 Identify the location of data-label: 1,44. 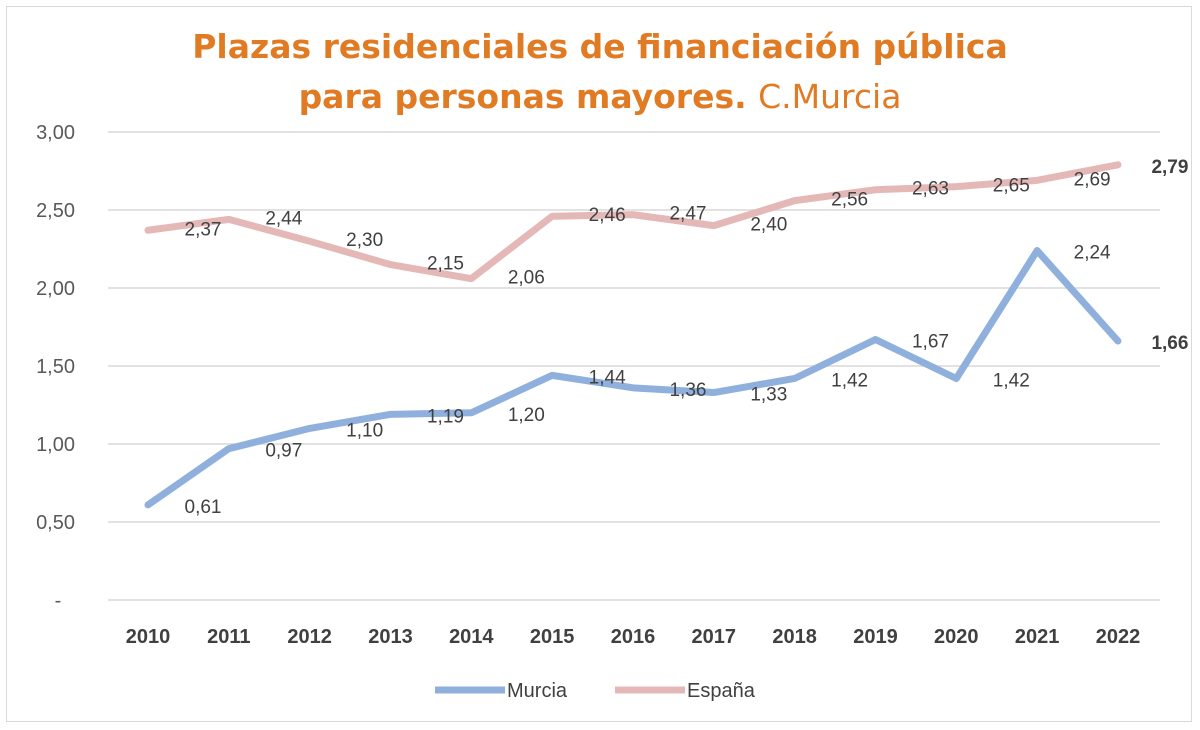
(607, 377).